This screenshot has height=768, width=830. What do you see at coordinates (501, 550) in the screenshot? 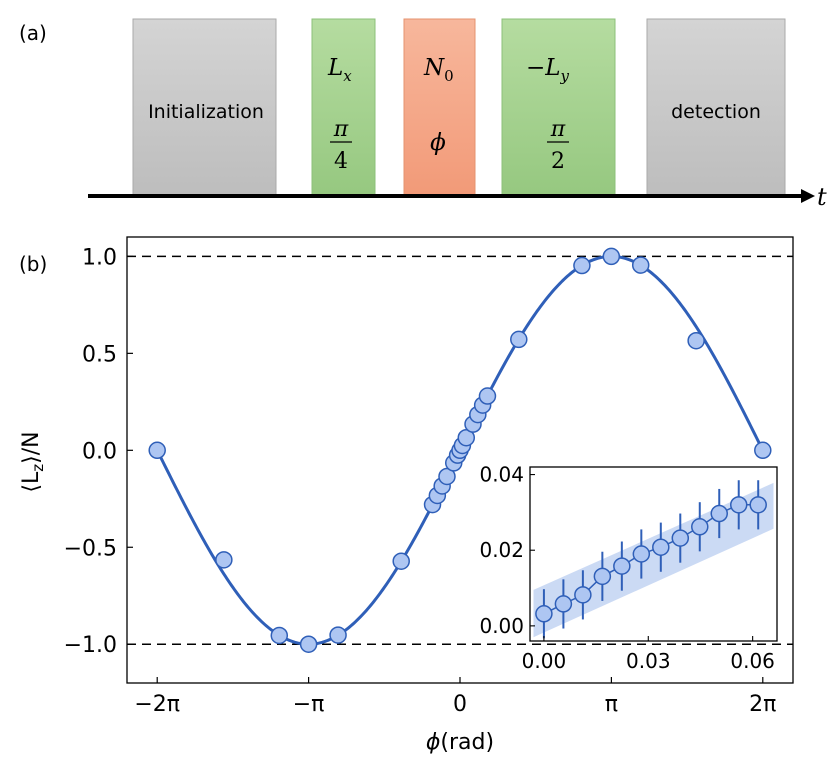
I see `inset-y-tick-label: 0.02` at bounding box center [501, 550].